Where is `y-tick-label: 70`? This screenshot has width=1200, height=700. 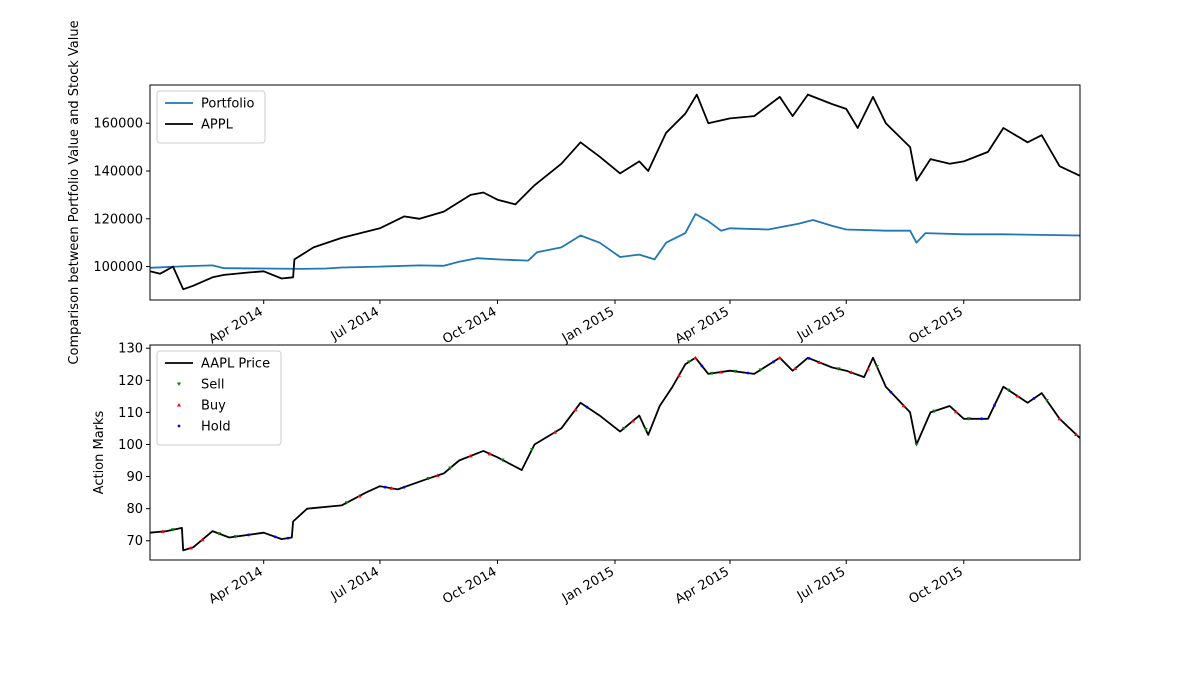
y-tick-label: 70 is located at coordinates (134, 541).